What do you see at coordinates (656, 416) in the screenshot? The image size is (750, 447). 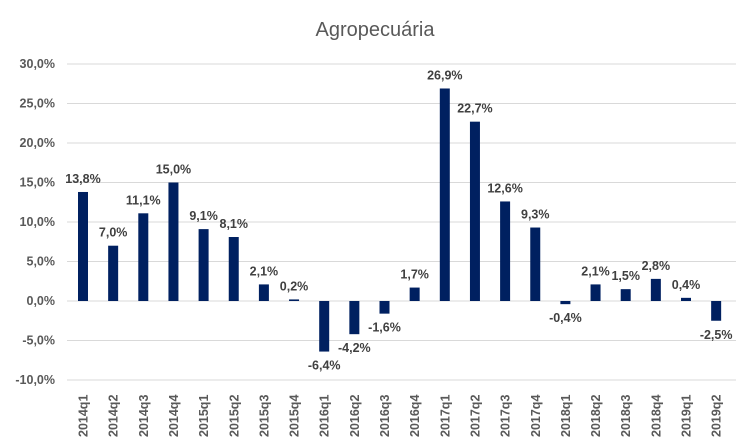 I see `x-tick-label: 2018q4` at bounding box center [656, 416].